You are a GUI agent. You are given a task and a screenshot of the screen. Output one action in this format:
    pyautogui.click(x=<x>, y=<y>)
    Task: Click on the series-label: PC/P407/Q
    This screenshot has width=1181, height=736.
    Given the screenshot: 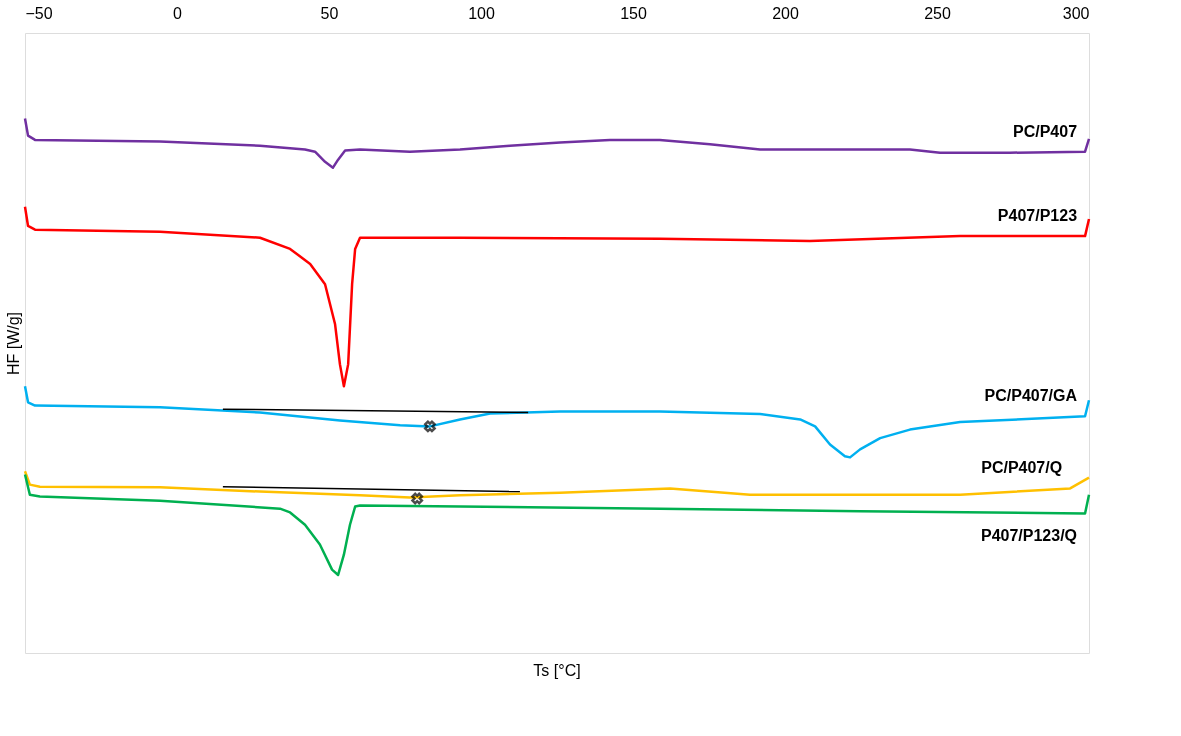 What is the action you would take?
    pyautogui.click(x=1022, y=468)
    